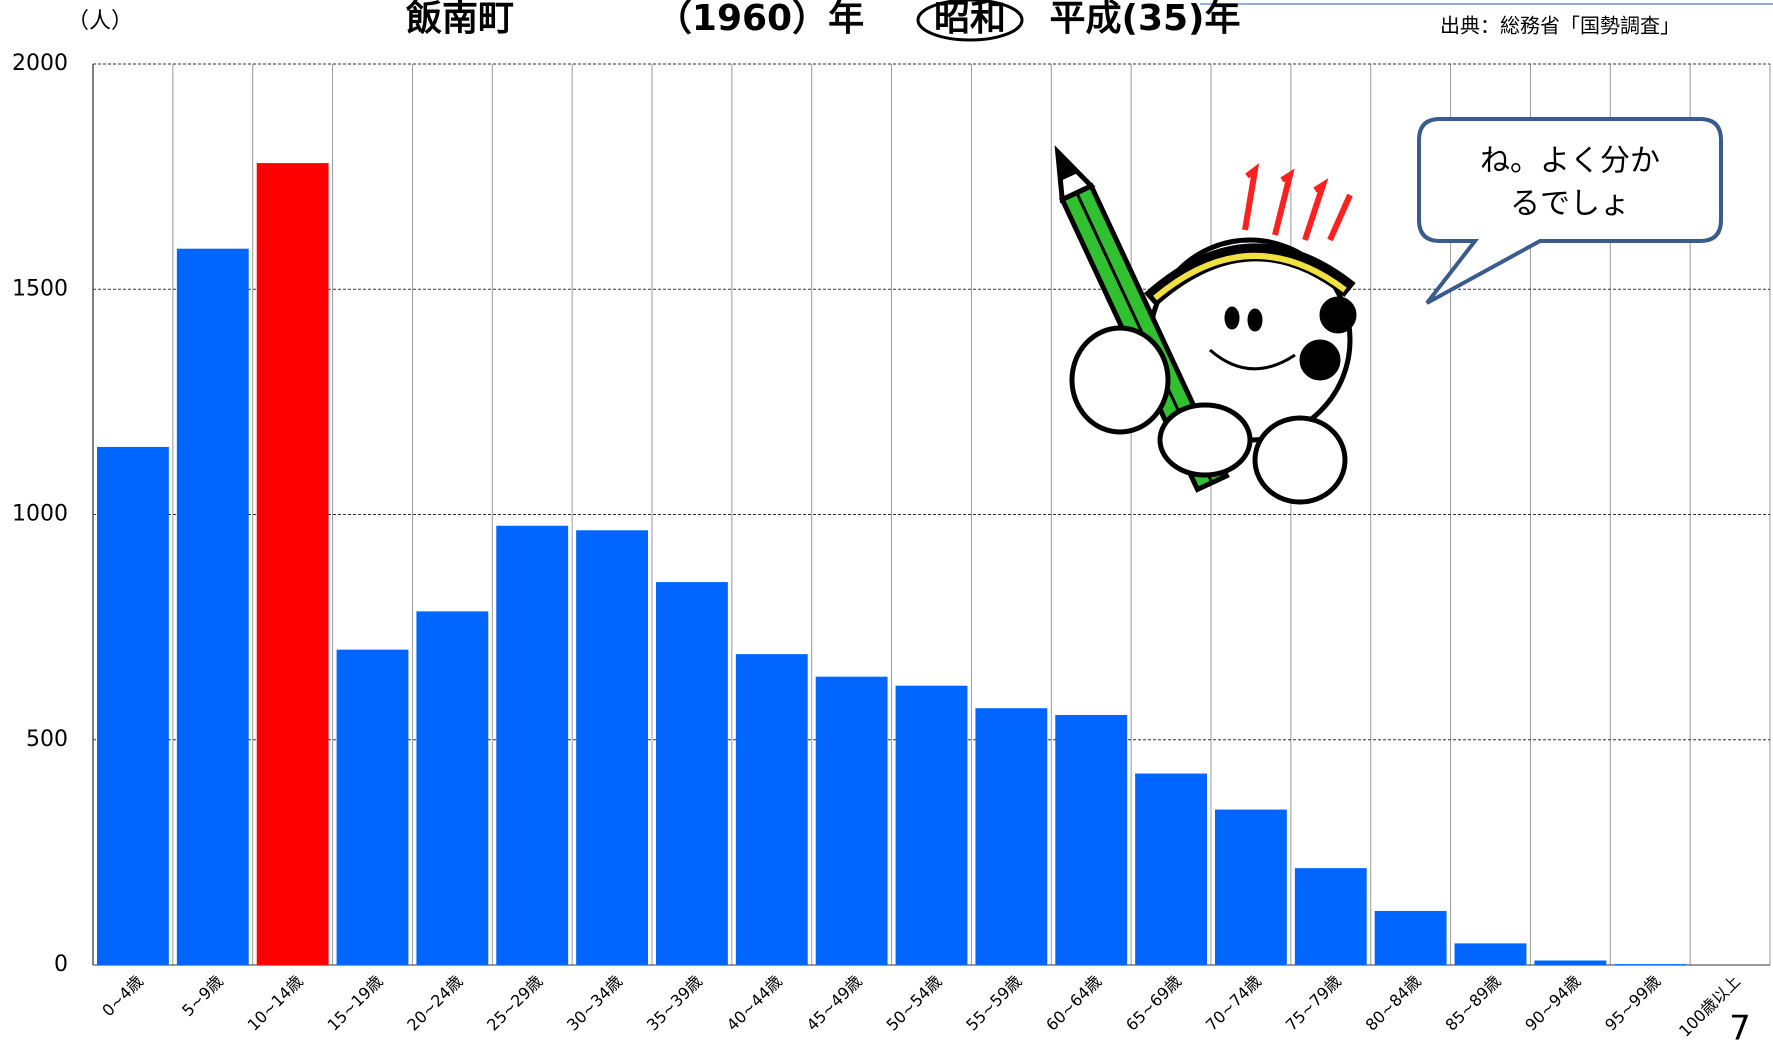 The height and width of the screenshot is (1051, 1773). Describe the element at coordinates (1313, 1003) in the screenshot. I see `x-tick-label: 75~79歳` at that location.